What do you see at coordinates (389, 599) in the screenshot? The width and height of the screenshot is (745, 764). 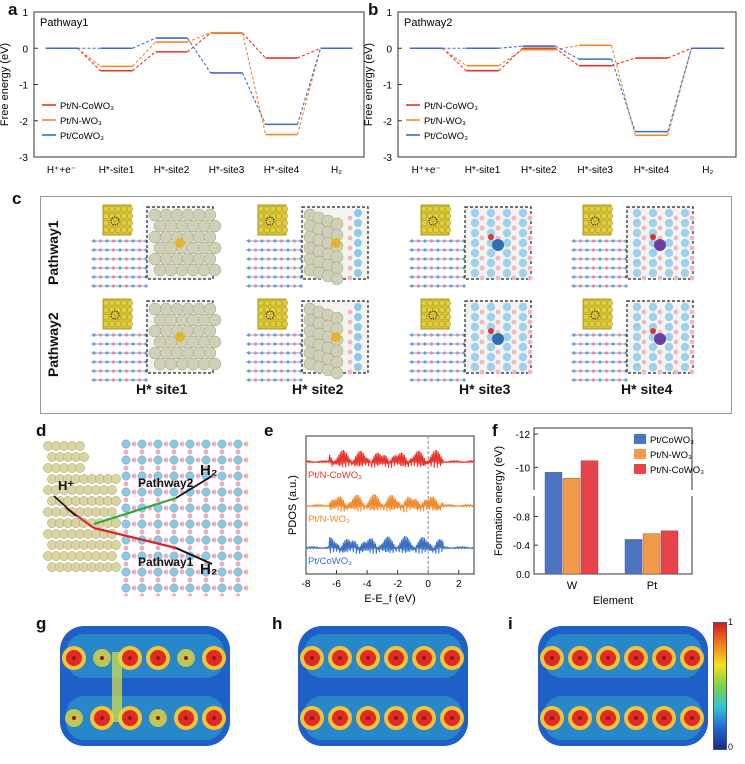 I see `x-axis-label: E-E_f (eV)` at bounding box center [389, 599].